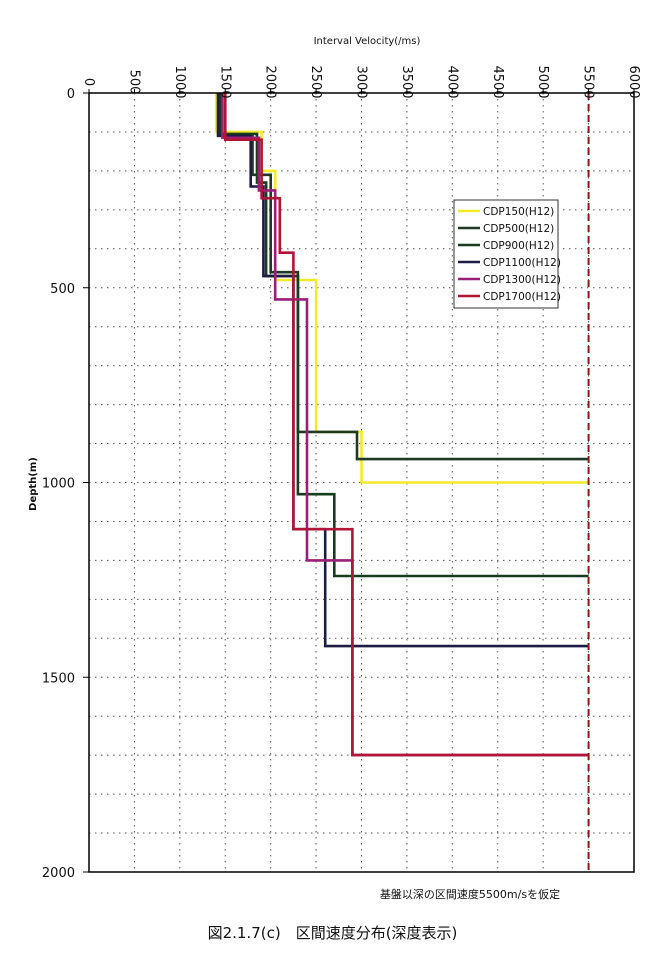 Image resolution: width=665 pixels, height=976 pixels. Describe the element at coordinates (58, 484) in the screenshot. I see `y-tick-label: 1000` at that location.